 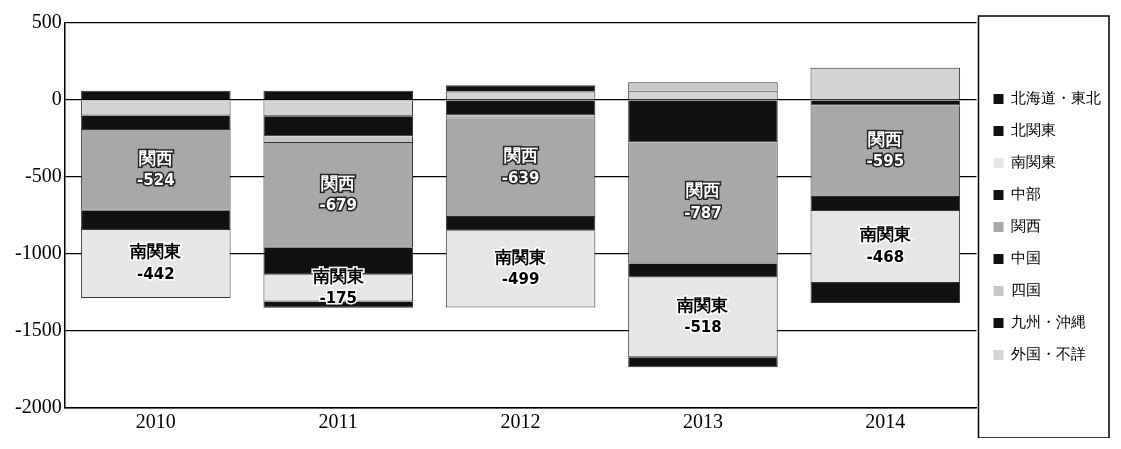 I want to click on legend-label: 中部, so click(x=1026, y=193).